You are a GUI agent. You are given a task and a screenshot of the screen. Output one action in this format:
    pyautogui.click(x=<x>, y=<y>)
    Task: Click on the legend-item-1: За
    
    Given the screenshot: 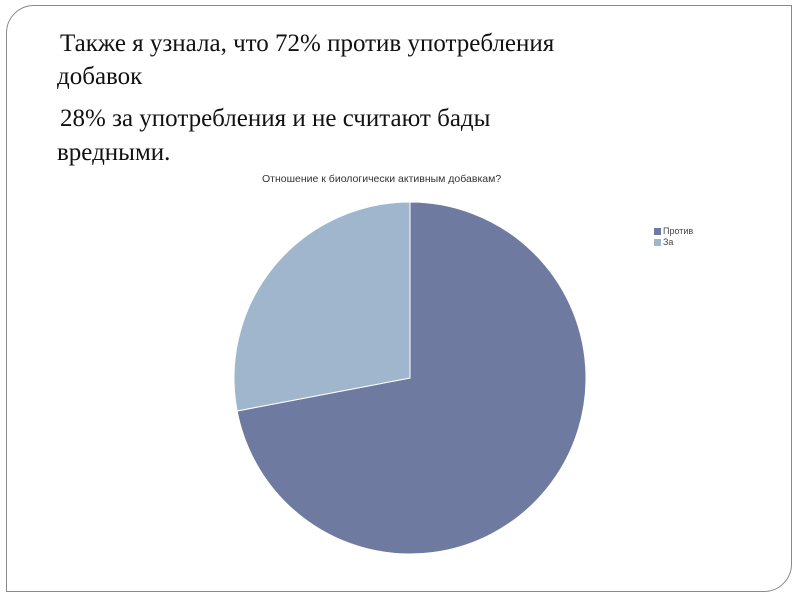 What is the action you would take?
    pyautogui.click(x=673, y=242)
    